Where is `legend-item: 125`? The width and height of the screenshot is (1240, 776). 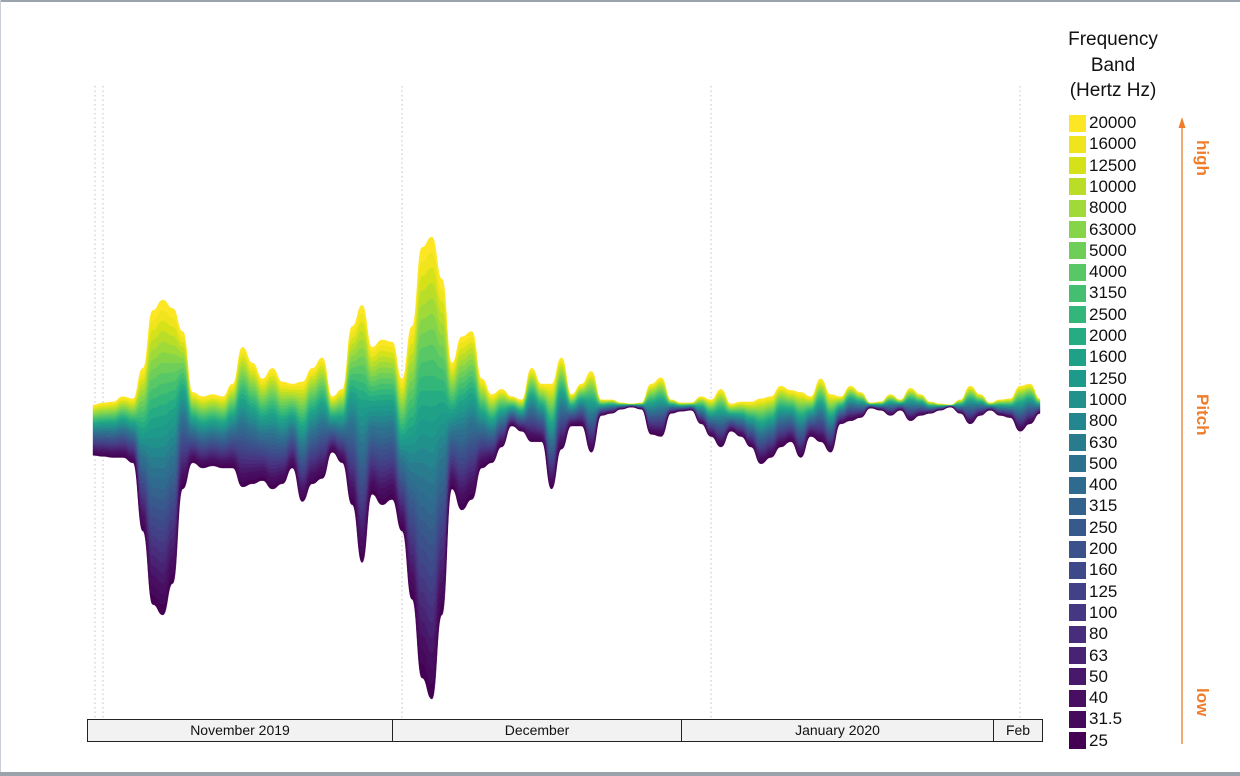
legend-item: 125 is located at coordinates (1093, 591).